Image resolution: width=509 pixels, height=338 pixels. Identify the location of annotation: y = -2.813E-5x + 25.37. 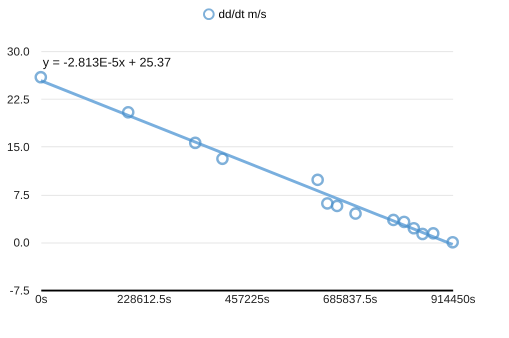
(107, 63).